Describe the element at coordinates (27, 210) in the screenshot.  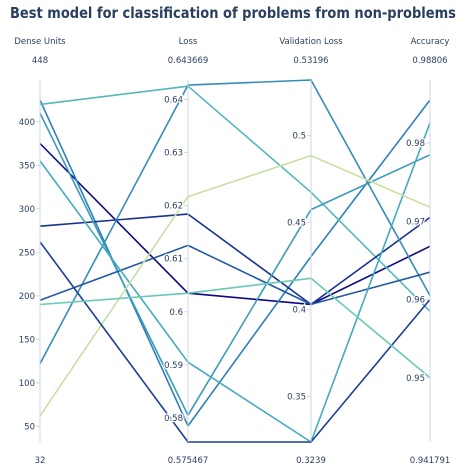
I see `tick-label: 300` at that location.